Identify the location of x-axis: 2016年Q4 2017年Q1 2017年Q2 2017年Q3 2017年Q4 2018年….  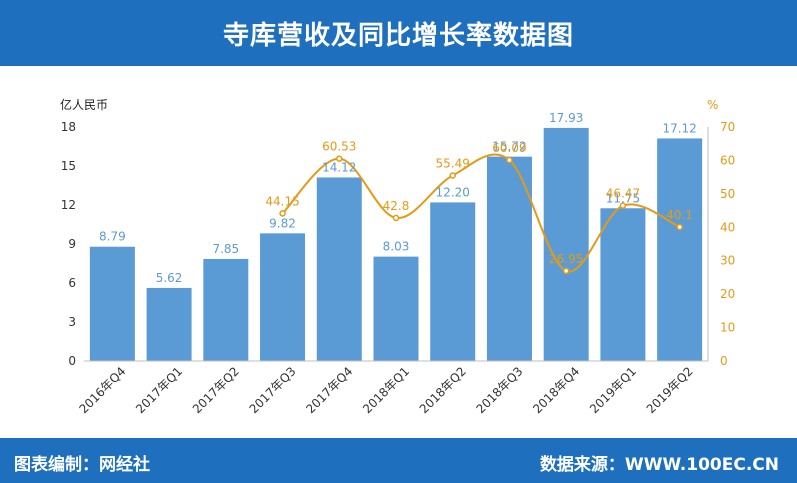
(392, 388).